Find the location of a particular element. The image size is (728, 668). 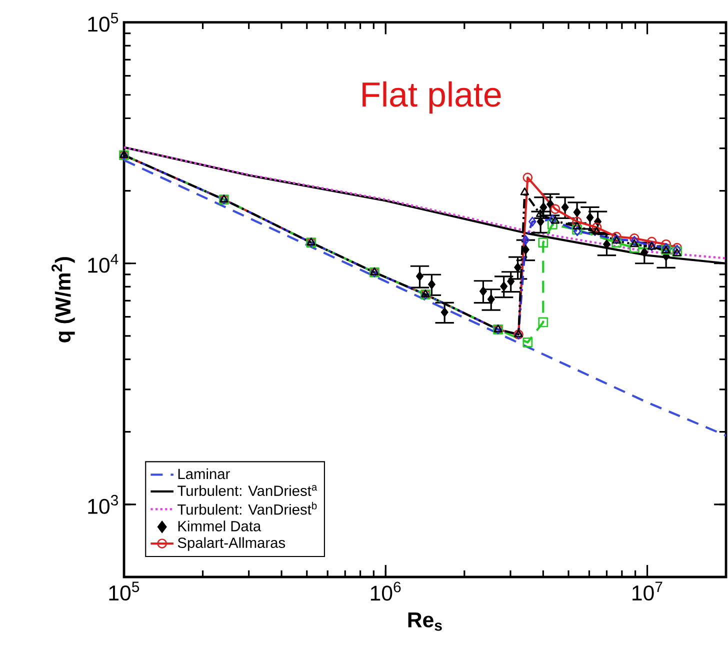

text: q (W/m$^{2}$) is located at coordinates (63, 299).